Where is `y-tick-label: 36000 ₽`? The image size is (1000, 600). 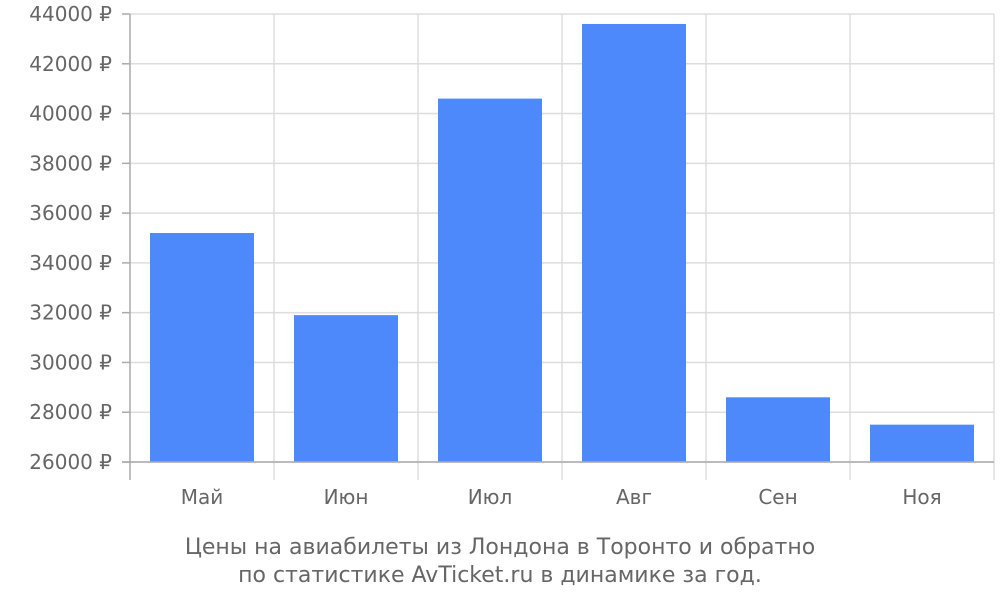
y-tick-label: 36000 ₽ is located at coordinates (70, 213).